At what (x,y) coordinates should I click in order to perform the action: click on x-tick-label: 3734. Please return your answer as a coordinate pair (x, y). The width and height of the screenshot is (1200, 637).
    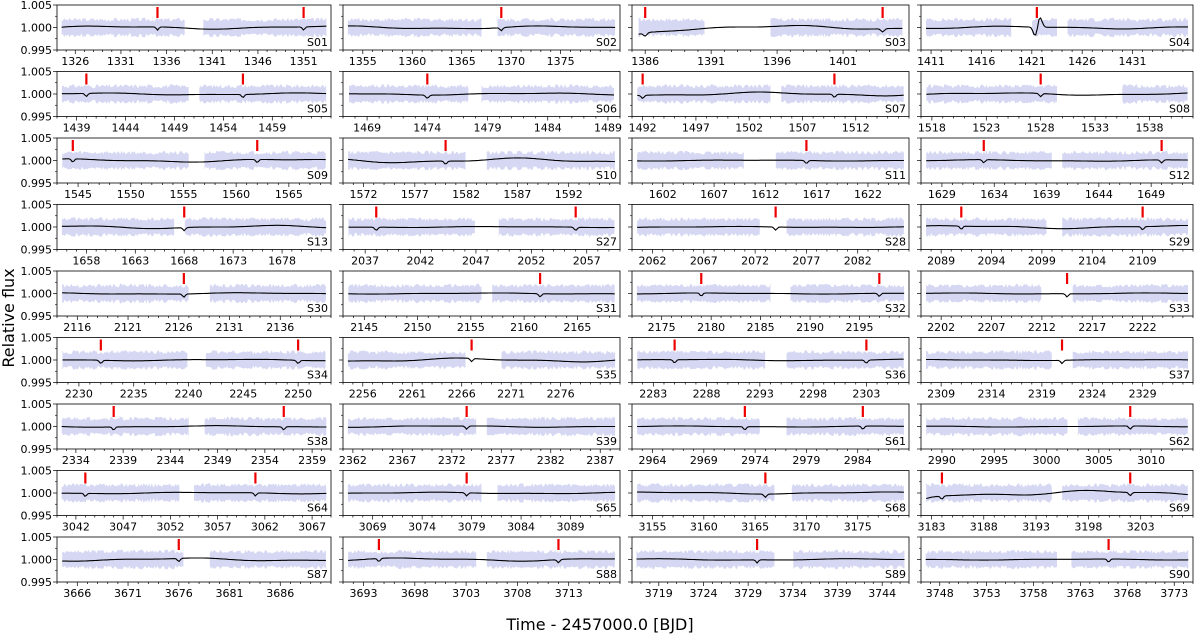
    Looking at the image, I should click on (793, 593).